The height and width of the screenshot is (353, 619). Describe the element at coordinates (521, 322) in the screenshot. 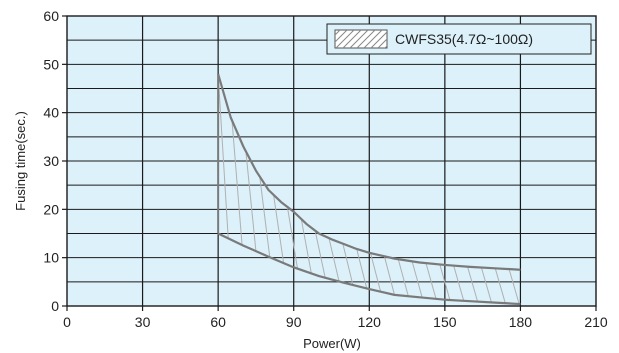

I see `x-tick-label-180: 180` at that location.